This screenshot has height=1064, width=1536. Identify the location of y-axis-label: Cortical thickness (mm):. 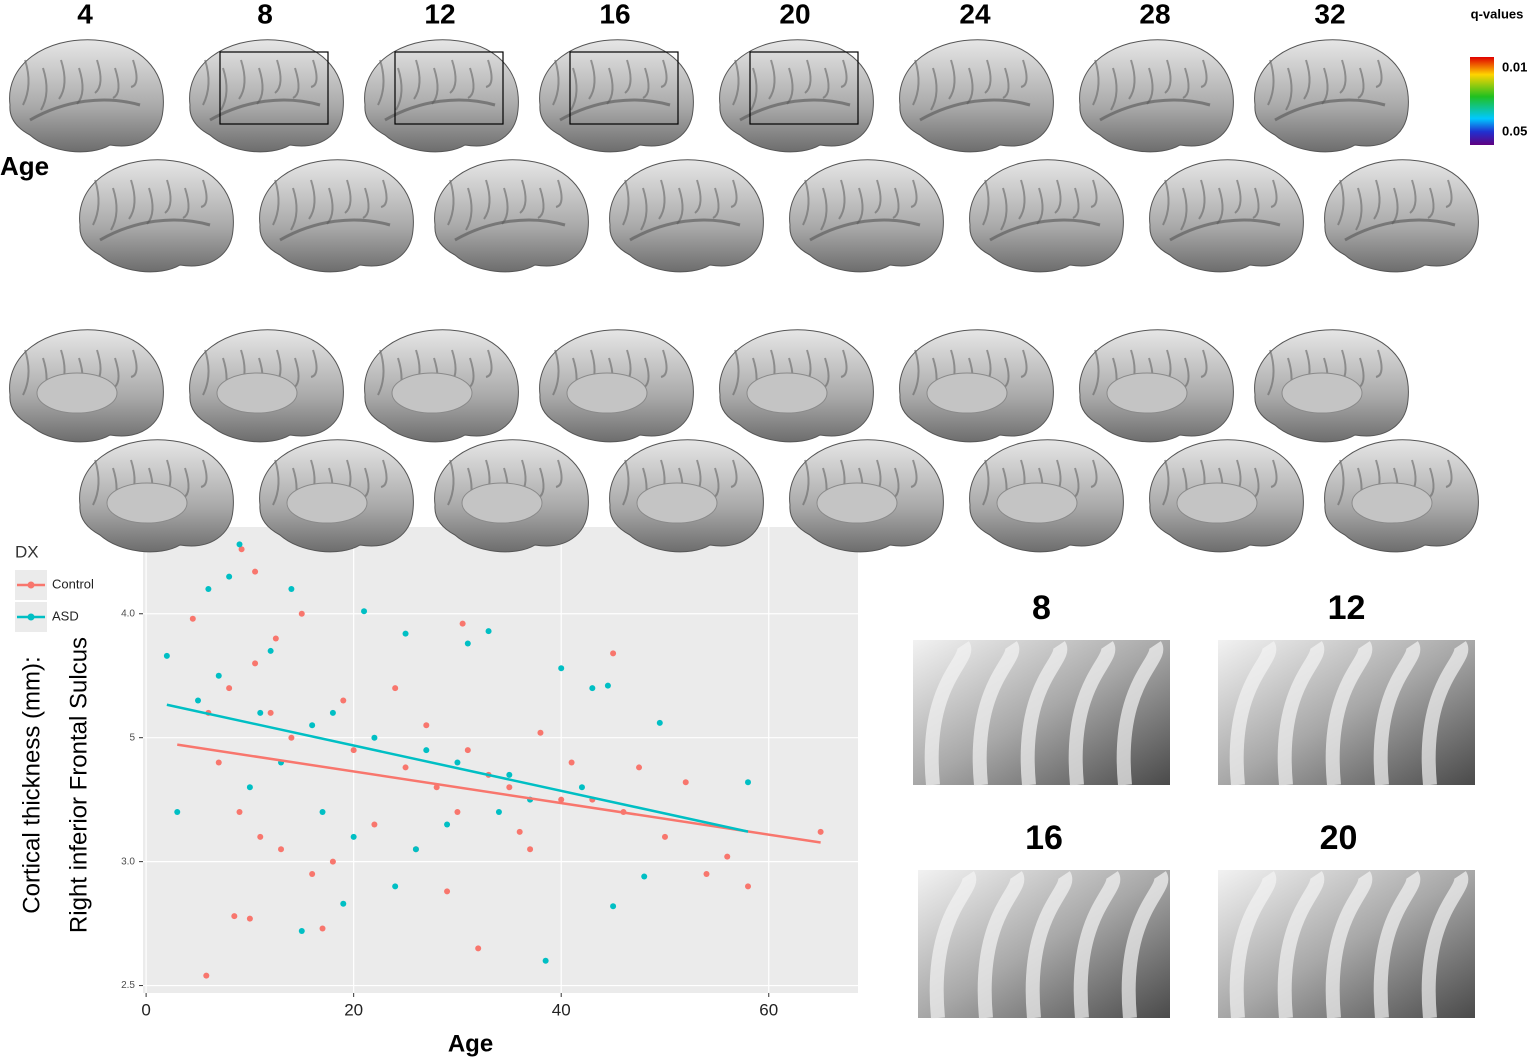
(31, 784).